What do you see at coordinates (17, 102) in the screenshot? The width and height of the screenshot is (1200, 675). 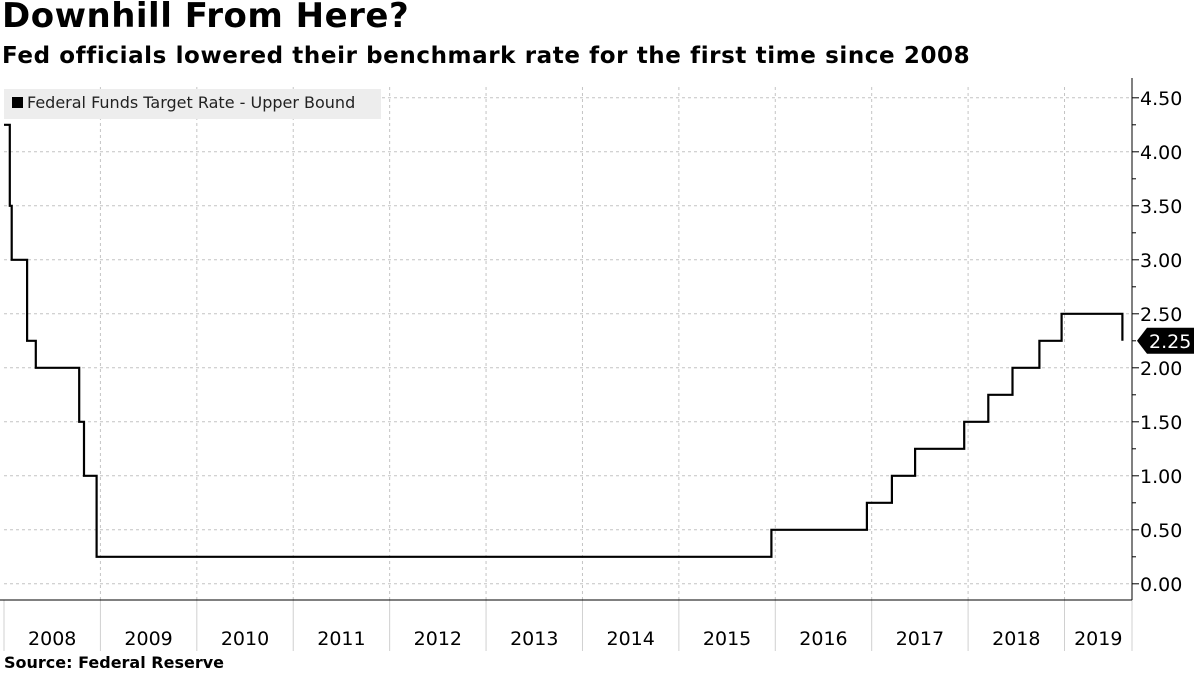 I see `legend-swatch` at bounding box center [17, 102].